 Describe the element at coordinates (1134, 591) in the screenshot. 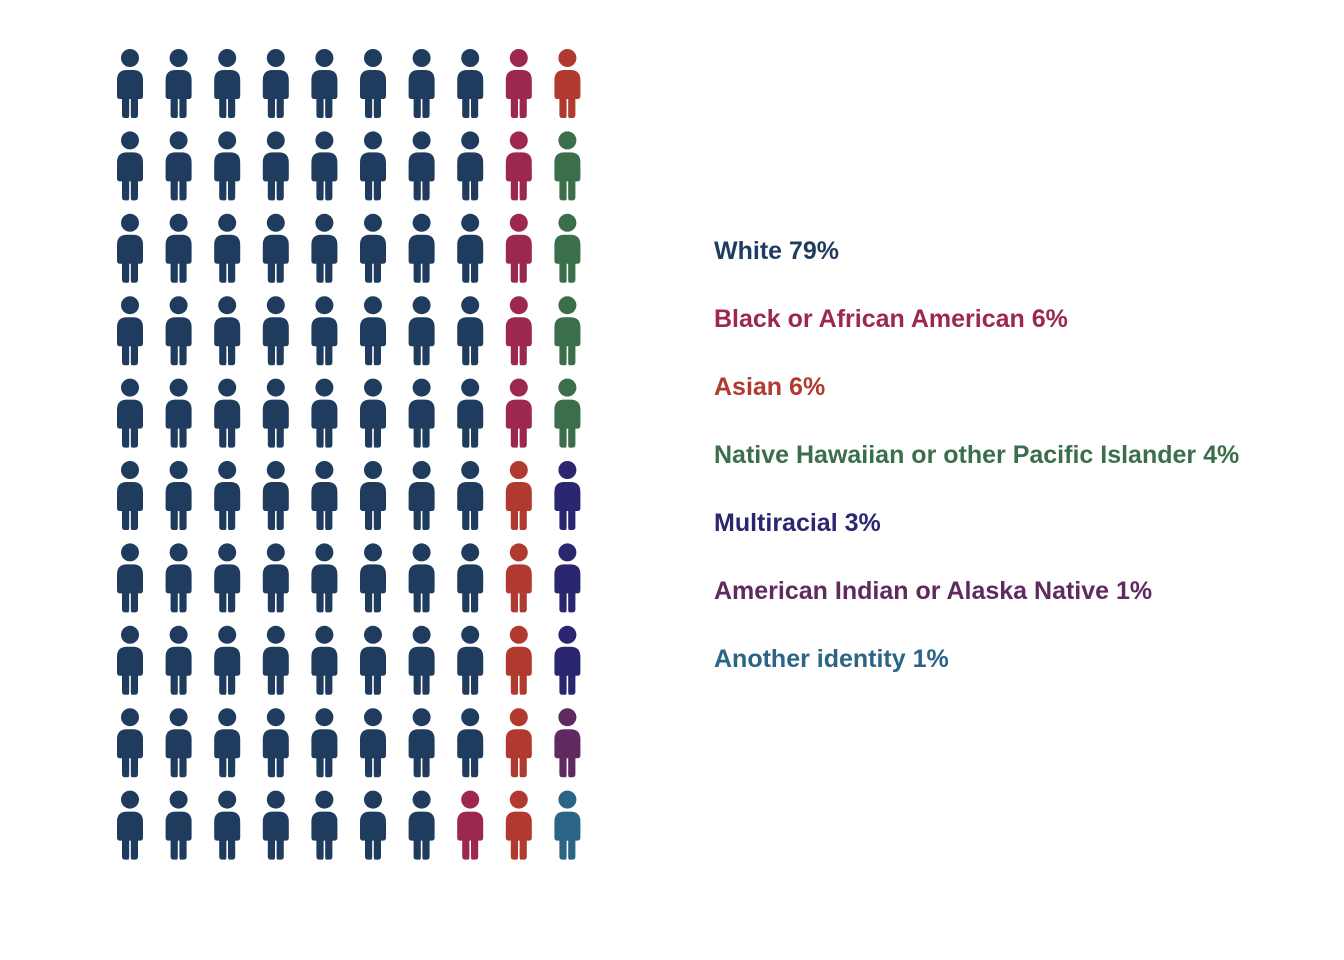

I see `legend-value: 1%` at that location.